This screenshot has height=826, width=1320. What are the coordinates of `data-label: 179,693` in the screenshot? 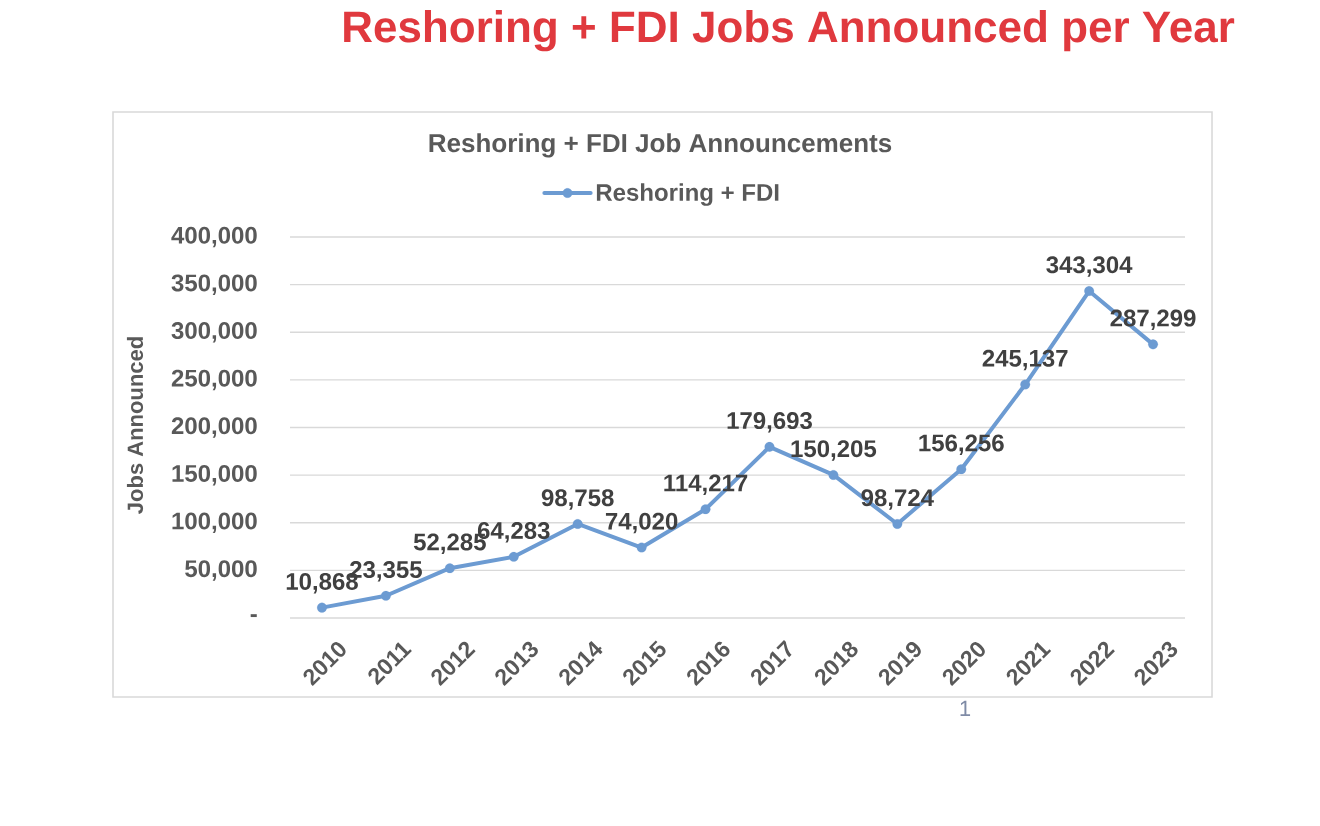 It's located at (769, 422).